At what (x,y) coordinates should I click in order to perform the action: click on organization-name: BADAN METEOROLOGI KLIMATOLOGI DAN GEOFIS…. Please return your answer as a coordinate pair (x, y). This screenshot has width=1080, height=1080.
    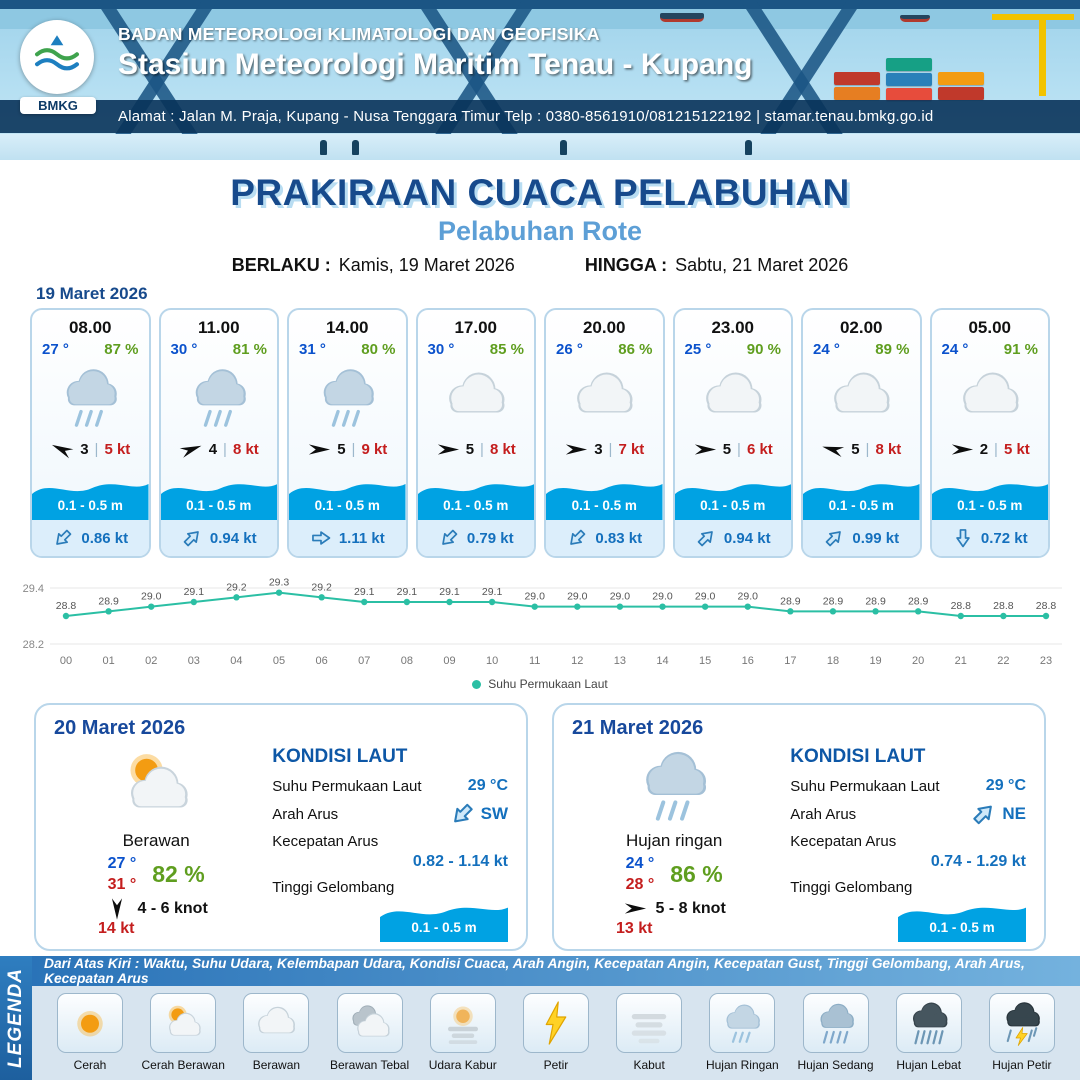
    Looking at the image, I should click on (359, 34).